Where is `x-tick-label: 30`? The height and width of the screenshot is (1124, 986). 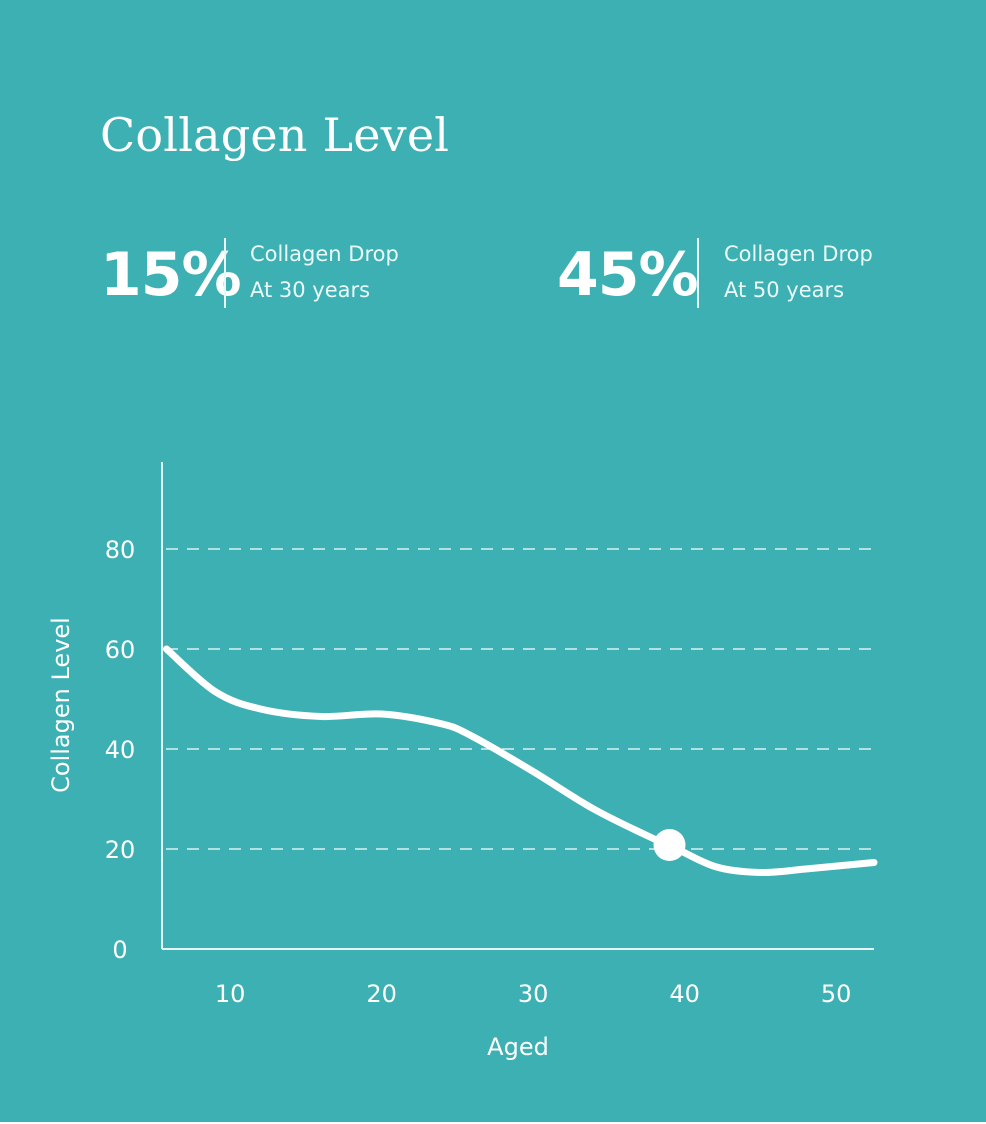 x-tick-label: 30 is located at coordinates (533, 994).